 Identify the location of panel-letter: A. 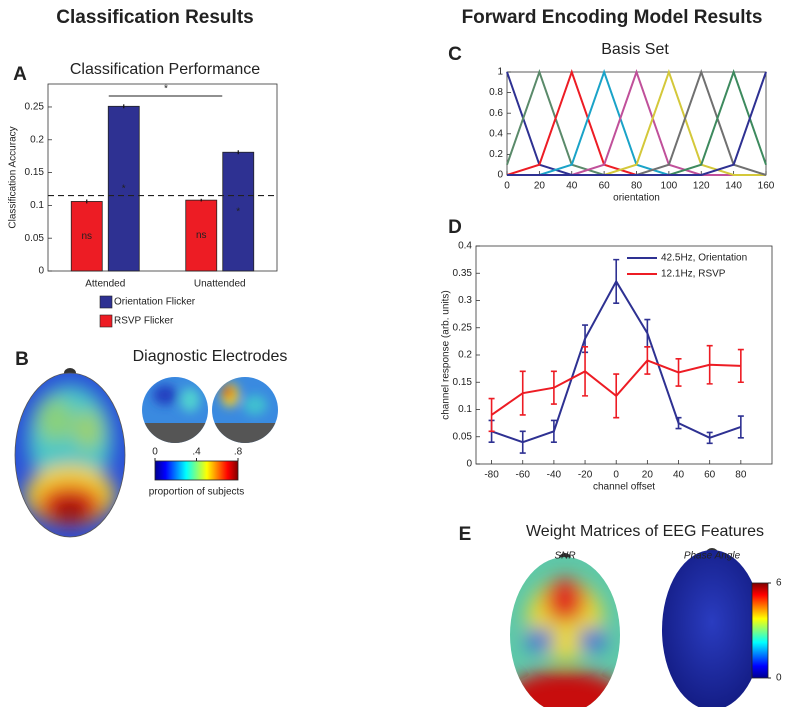
(20, 74).